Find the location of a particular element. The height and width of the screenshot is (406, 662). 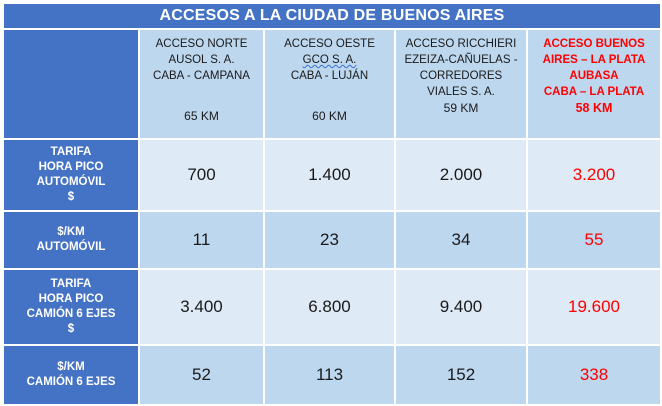

table-cell: 3.400 is located at coordinates (201, 307).